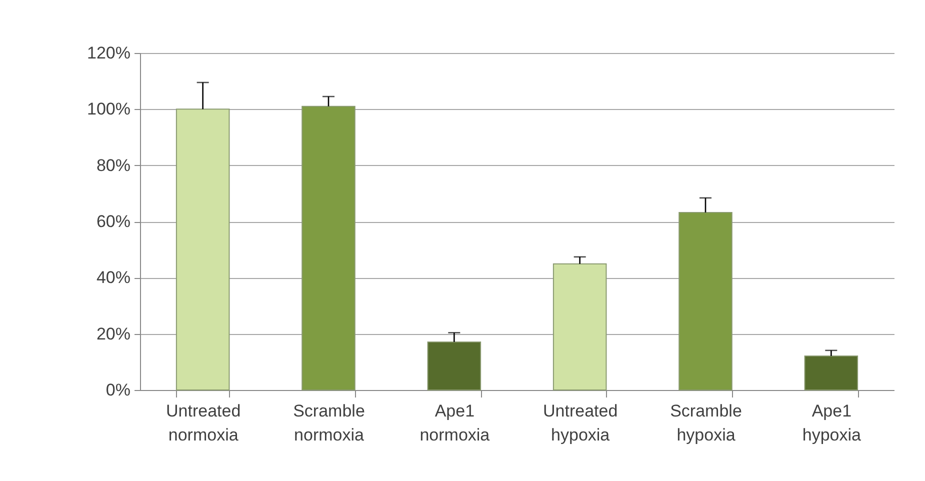 The width and height of the screenshot is (925, 481). I want to click on y-tick-label: 120%, so click(108, 53).